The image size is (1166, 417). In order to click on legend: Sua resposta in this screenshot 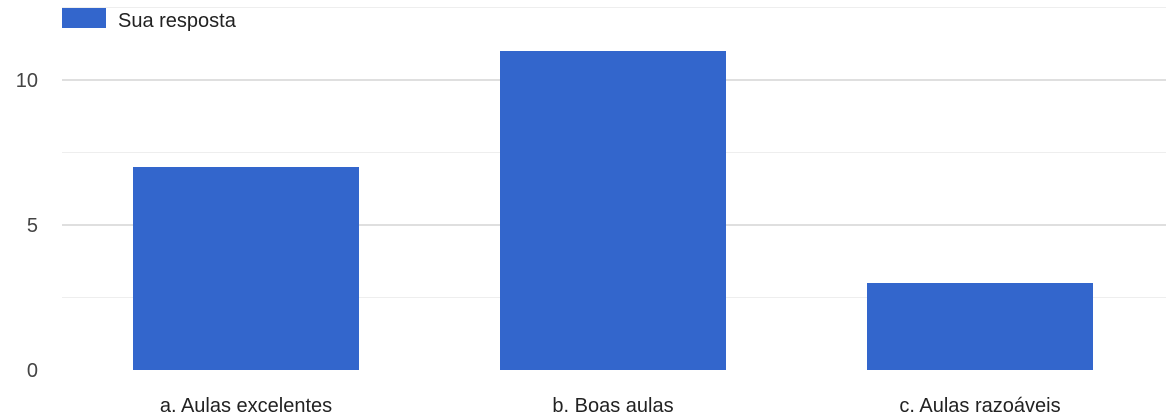, I will do `click(149, 20)`.